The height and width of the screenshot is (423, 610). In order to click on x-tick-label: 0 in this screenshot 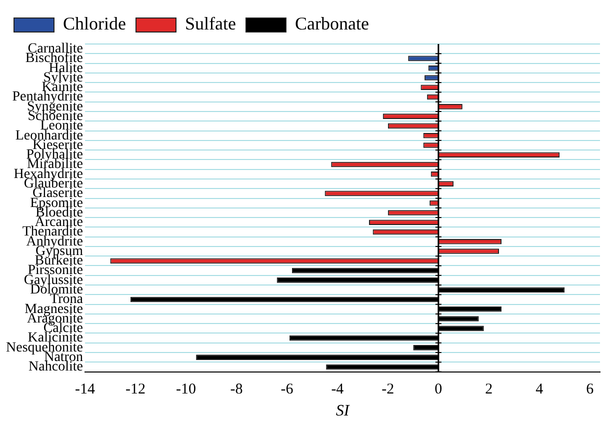, I will do `click(438, 390)`.